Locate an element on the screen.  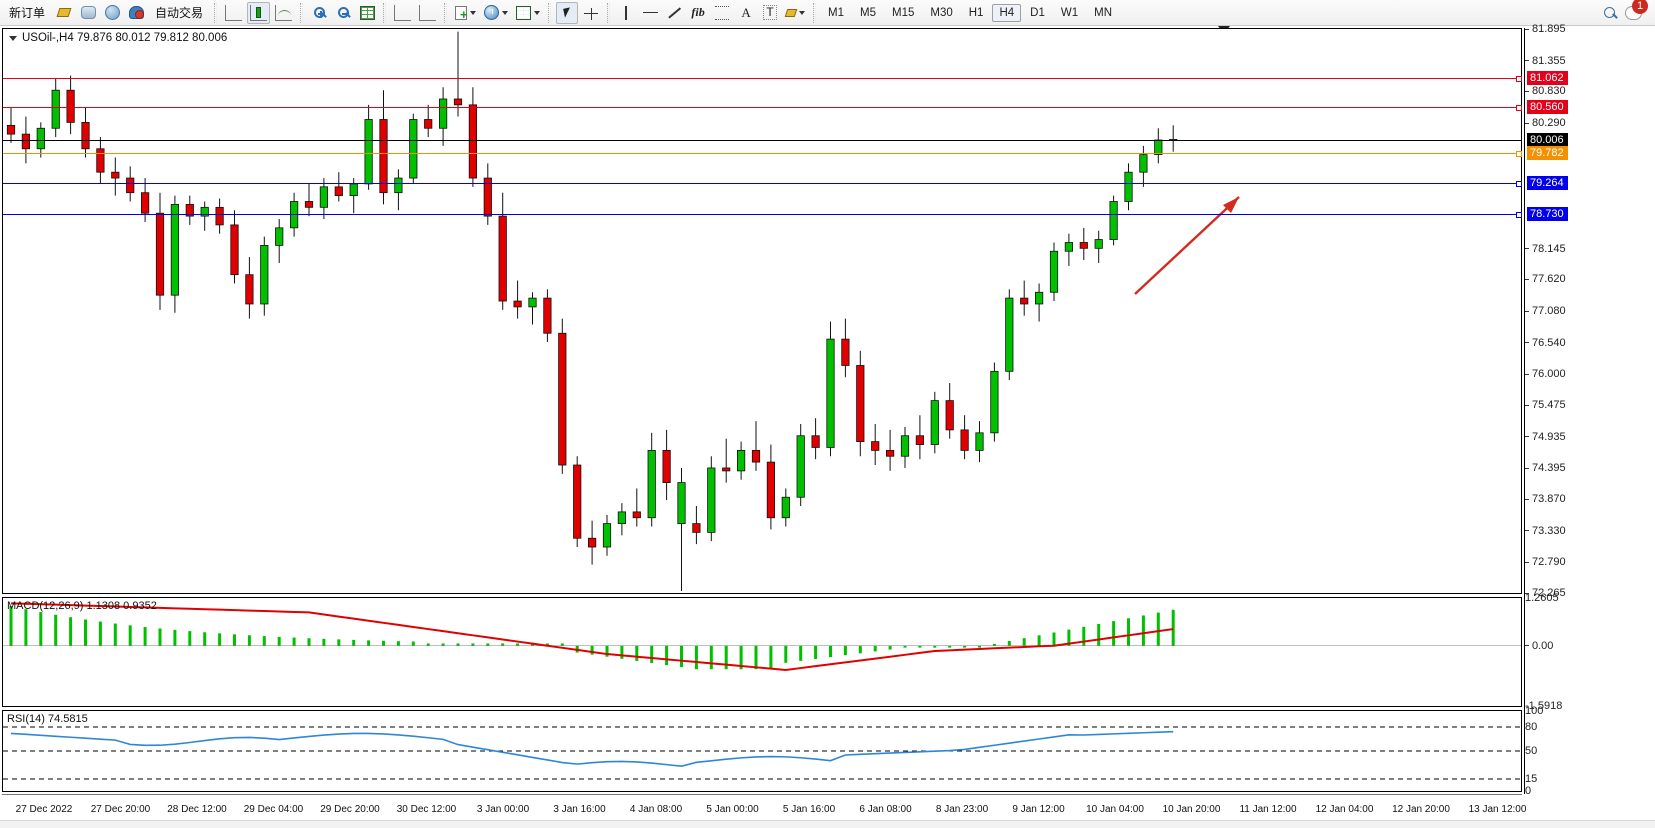
expert-advisor-icon is located at coordinates (136, 13).